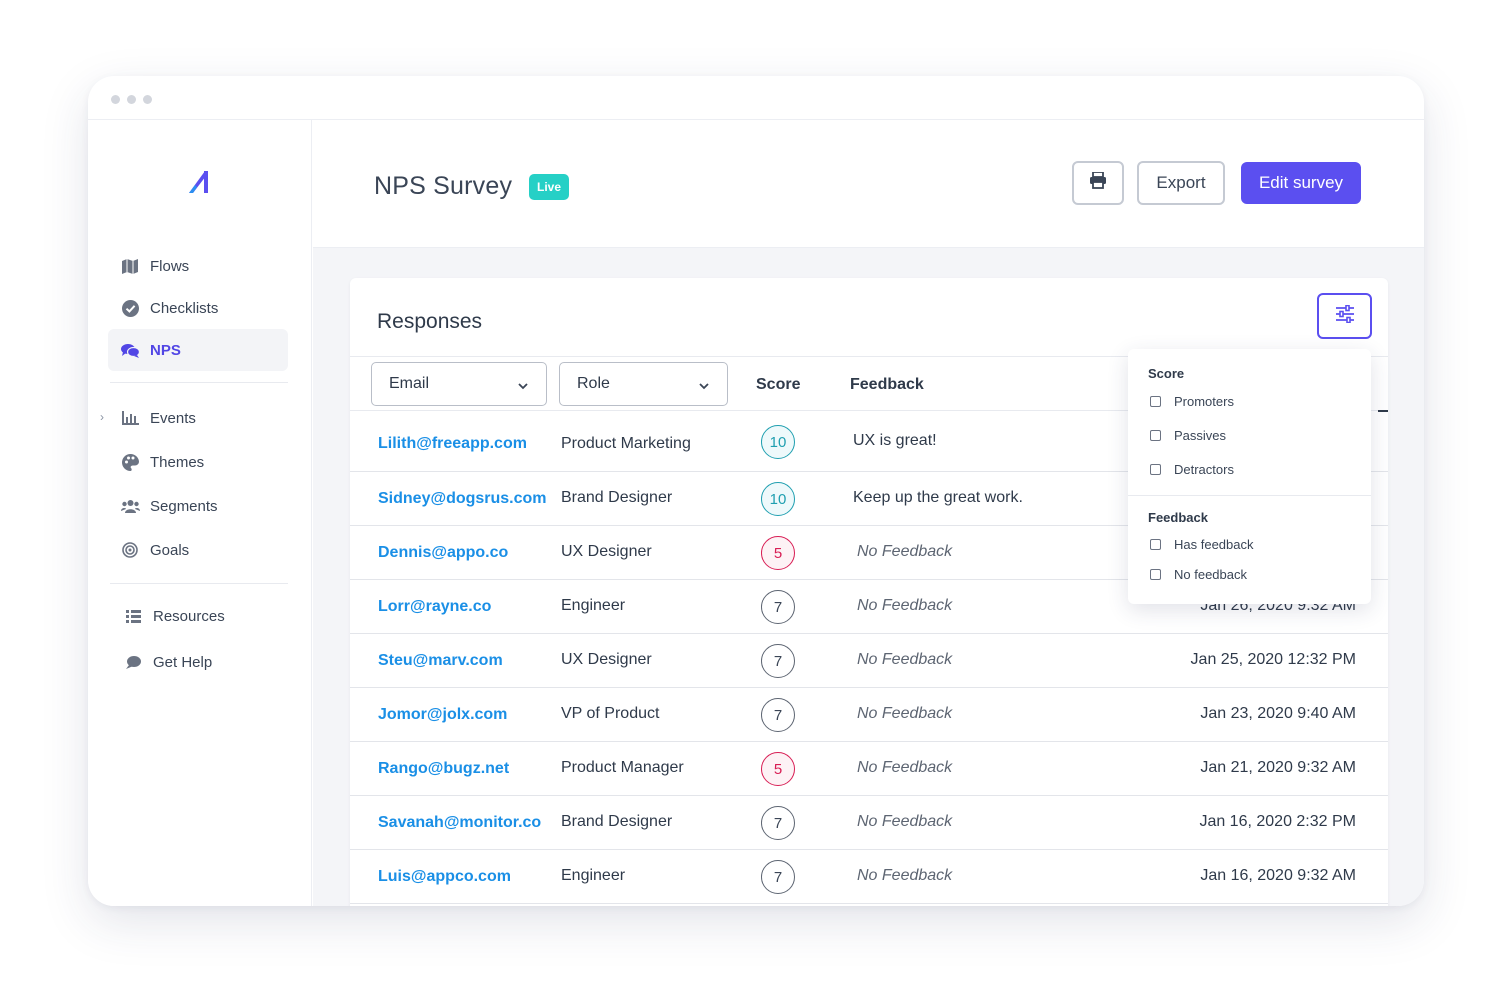 This screenshot has width=1500, height=994. What do you see at coordinates (165, 350) in the screenshot?
I see `sidebar-item-label: NPS` at bounding box center [165, 350].